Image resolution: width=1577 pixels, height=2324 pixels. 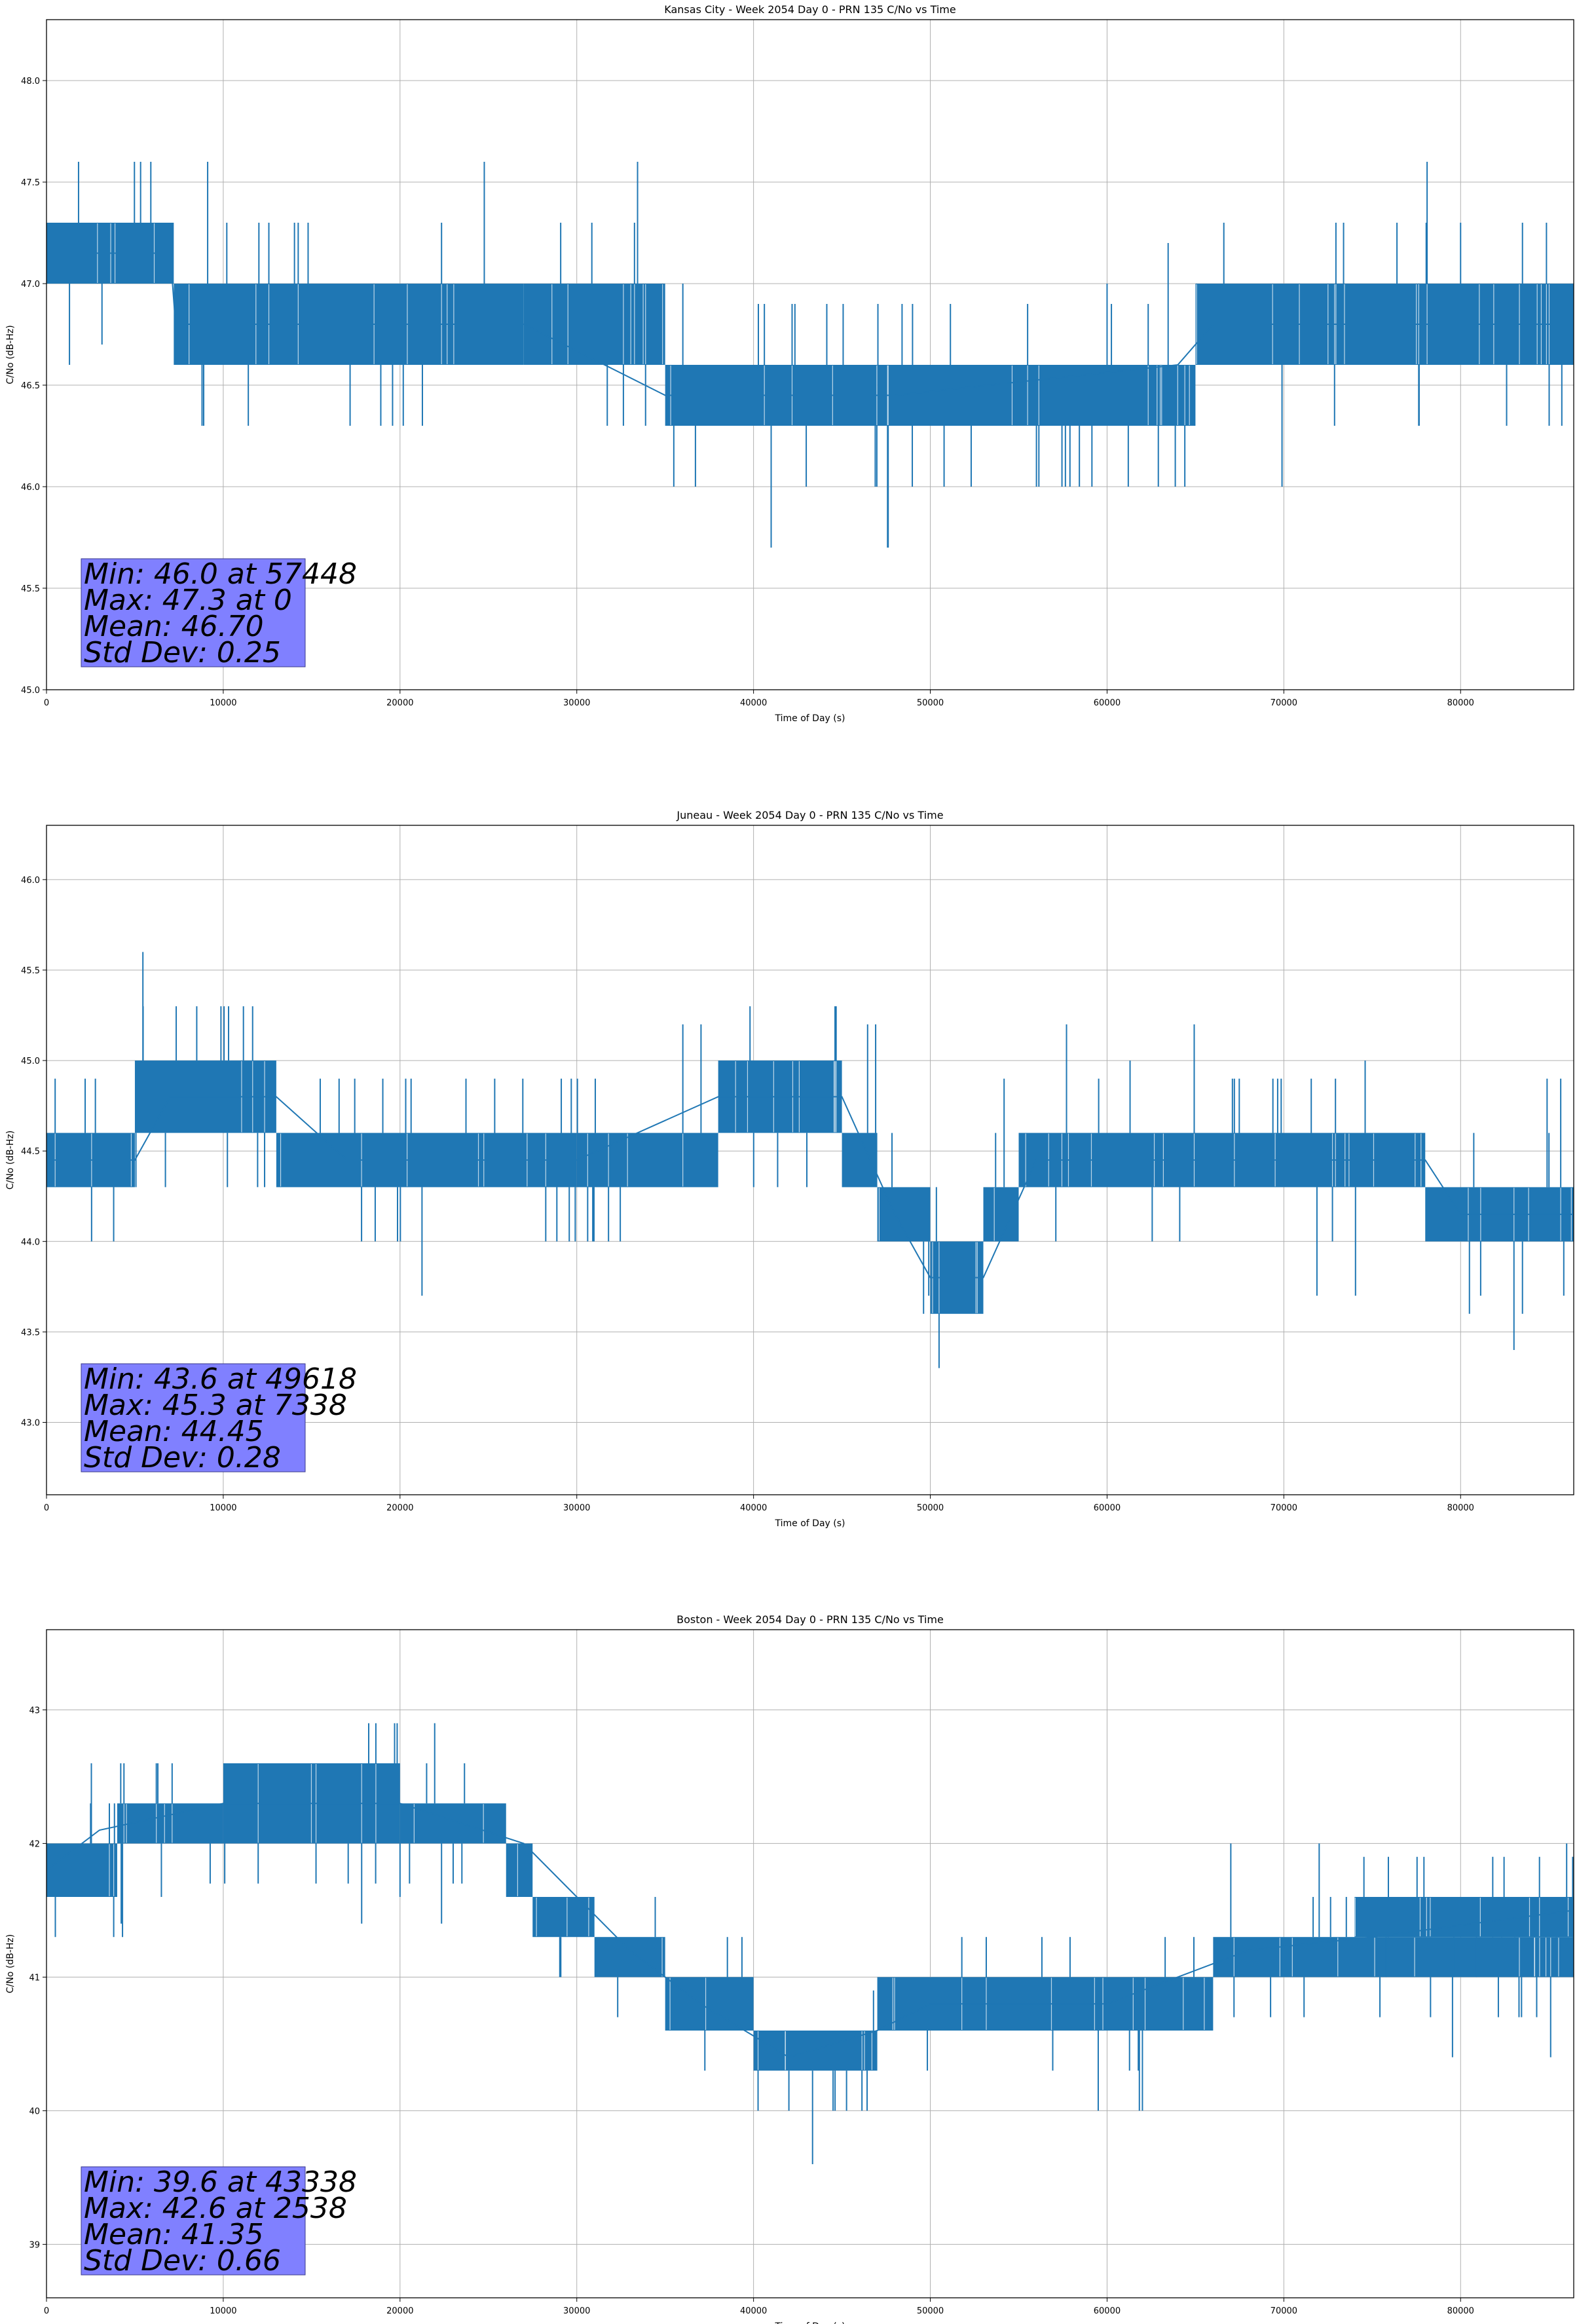 I want to click on stats-line: Std Dev: 0.28, so click(x=182, y=1457).